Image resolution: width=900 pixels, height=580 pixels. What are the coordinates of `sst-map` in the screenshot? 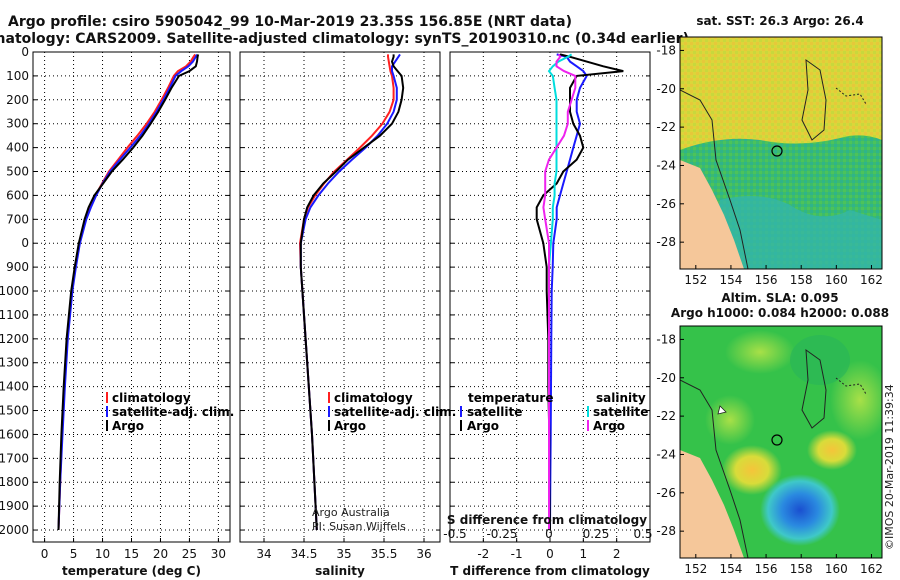 It's located at (781, 153).